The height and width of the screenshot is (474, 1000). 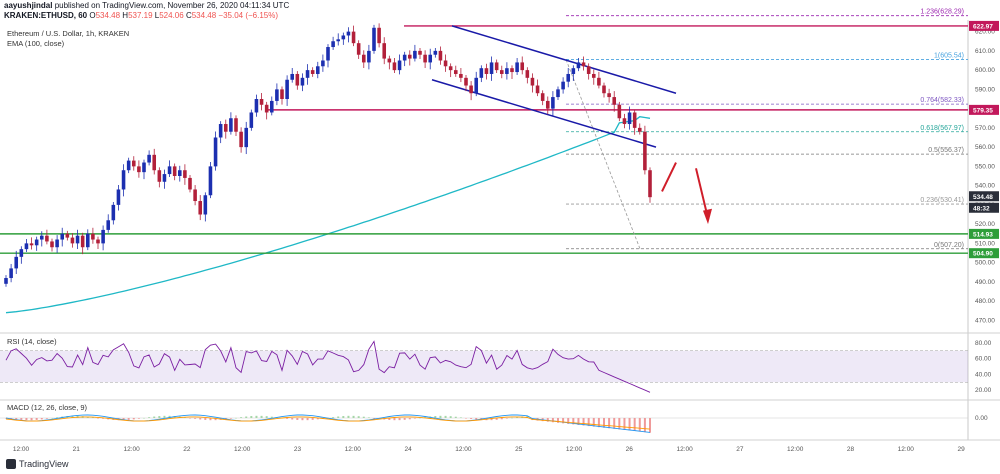 I want to click on tradingview-brand: TradingView, so click(x=37, y=464).